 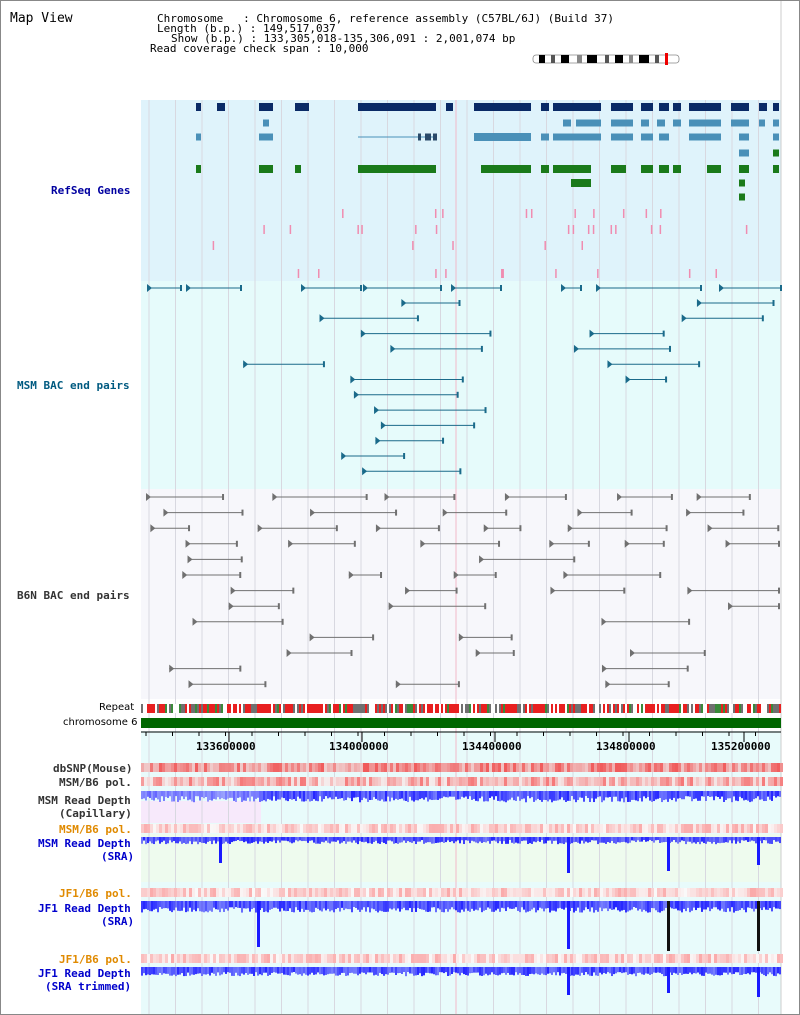 I want to click on track-label-msm-b6-pol-1: MSM/B6 pol., so click(x=95, y=782).